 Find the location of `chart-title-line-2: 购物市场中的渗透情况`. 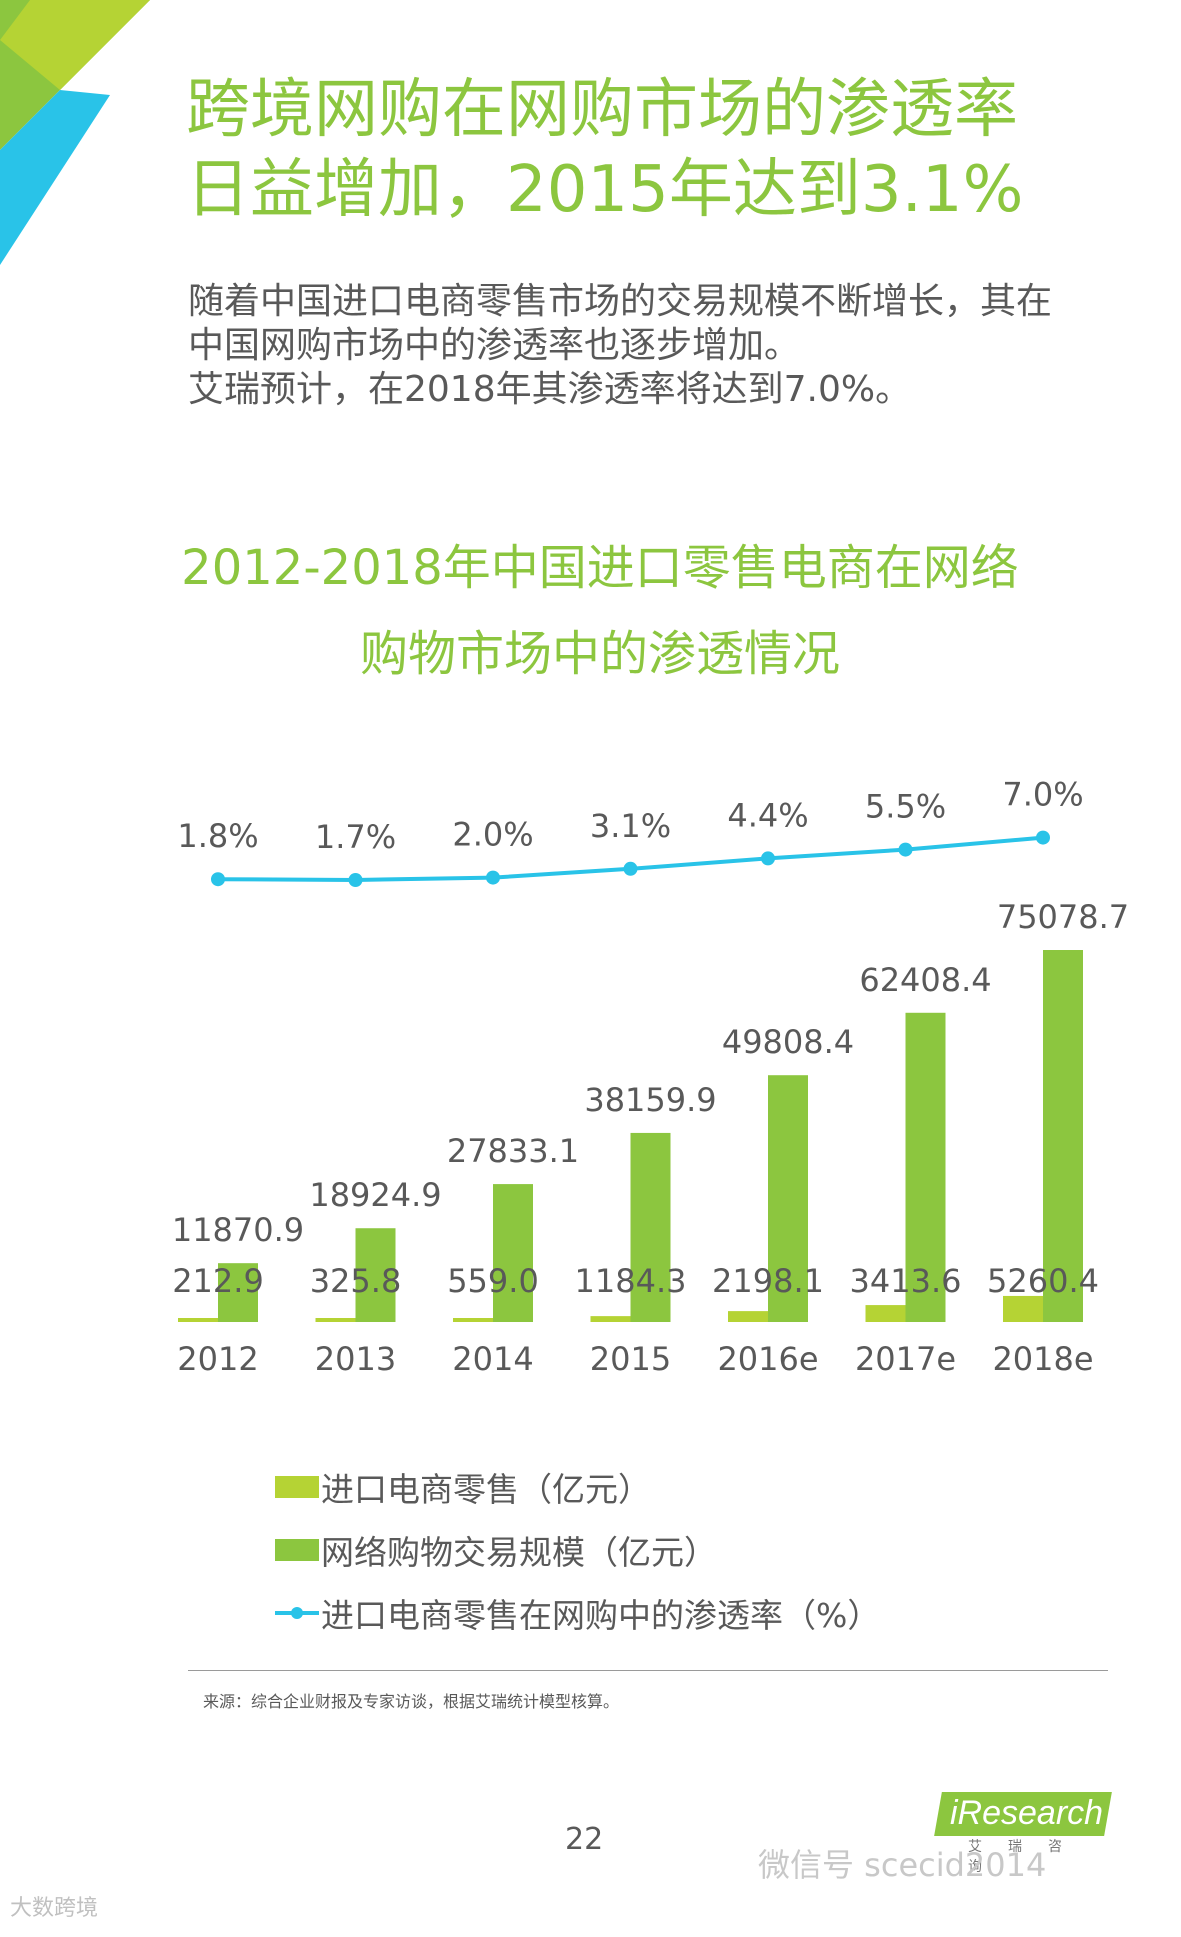

chart-title-line-2: 购物市场中的渗透情况 is located at coordinates (599, 654).